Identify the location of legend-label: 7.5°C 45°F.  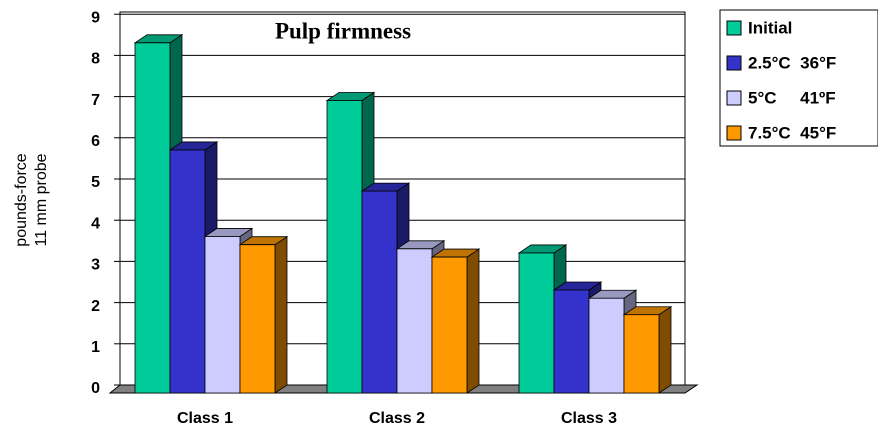
(792, 132).